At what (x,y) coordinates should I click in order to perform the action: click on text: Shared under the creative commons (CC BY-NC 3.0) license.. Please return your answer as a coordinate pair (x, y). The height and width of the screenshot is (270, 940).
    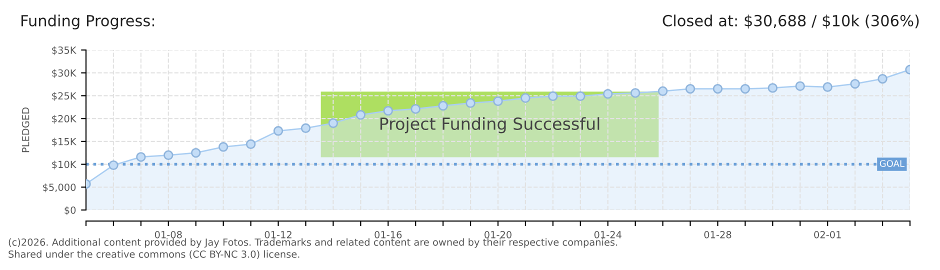
    Looking at the image, I should click on (154, 254).